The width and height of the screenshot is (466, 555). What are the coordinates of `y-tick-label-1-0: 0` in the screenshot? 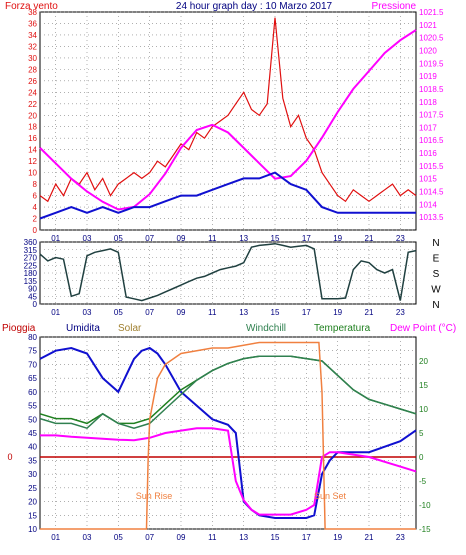 It's located at (35, 304).